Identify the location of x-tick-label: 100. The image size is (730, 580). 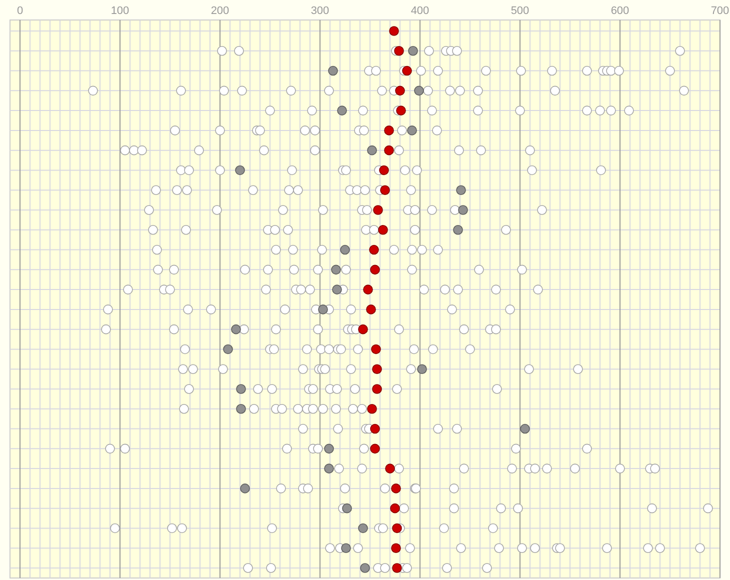
(120, 11).